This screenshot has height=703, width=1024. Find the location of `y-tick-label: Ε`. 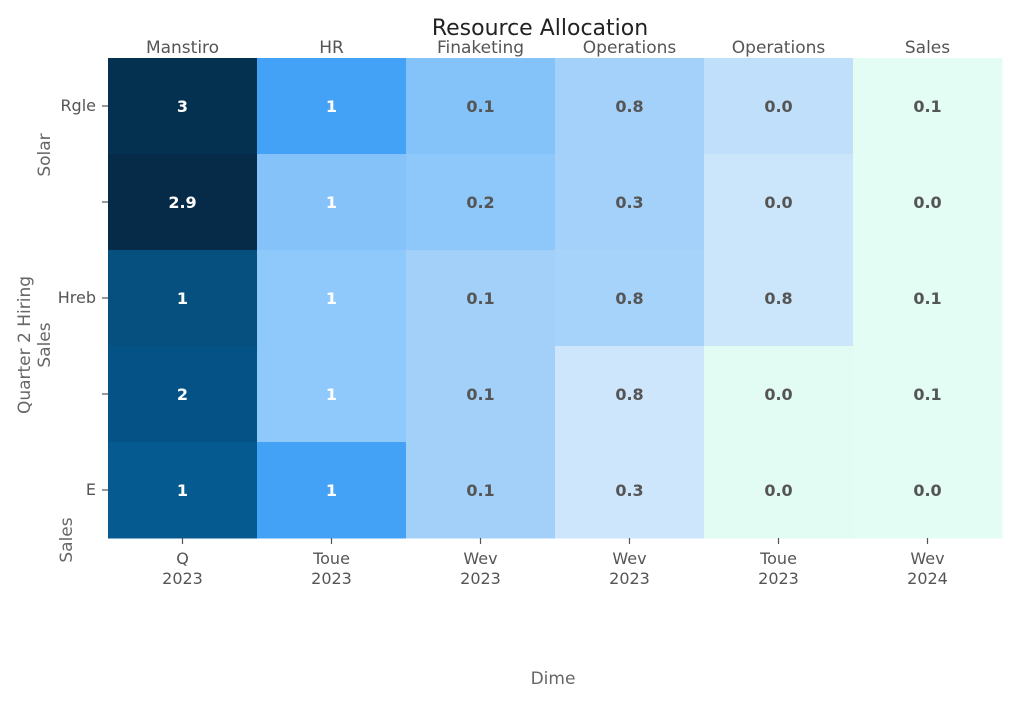

y-tick-label: Ε is located at coordinates (91, 489).